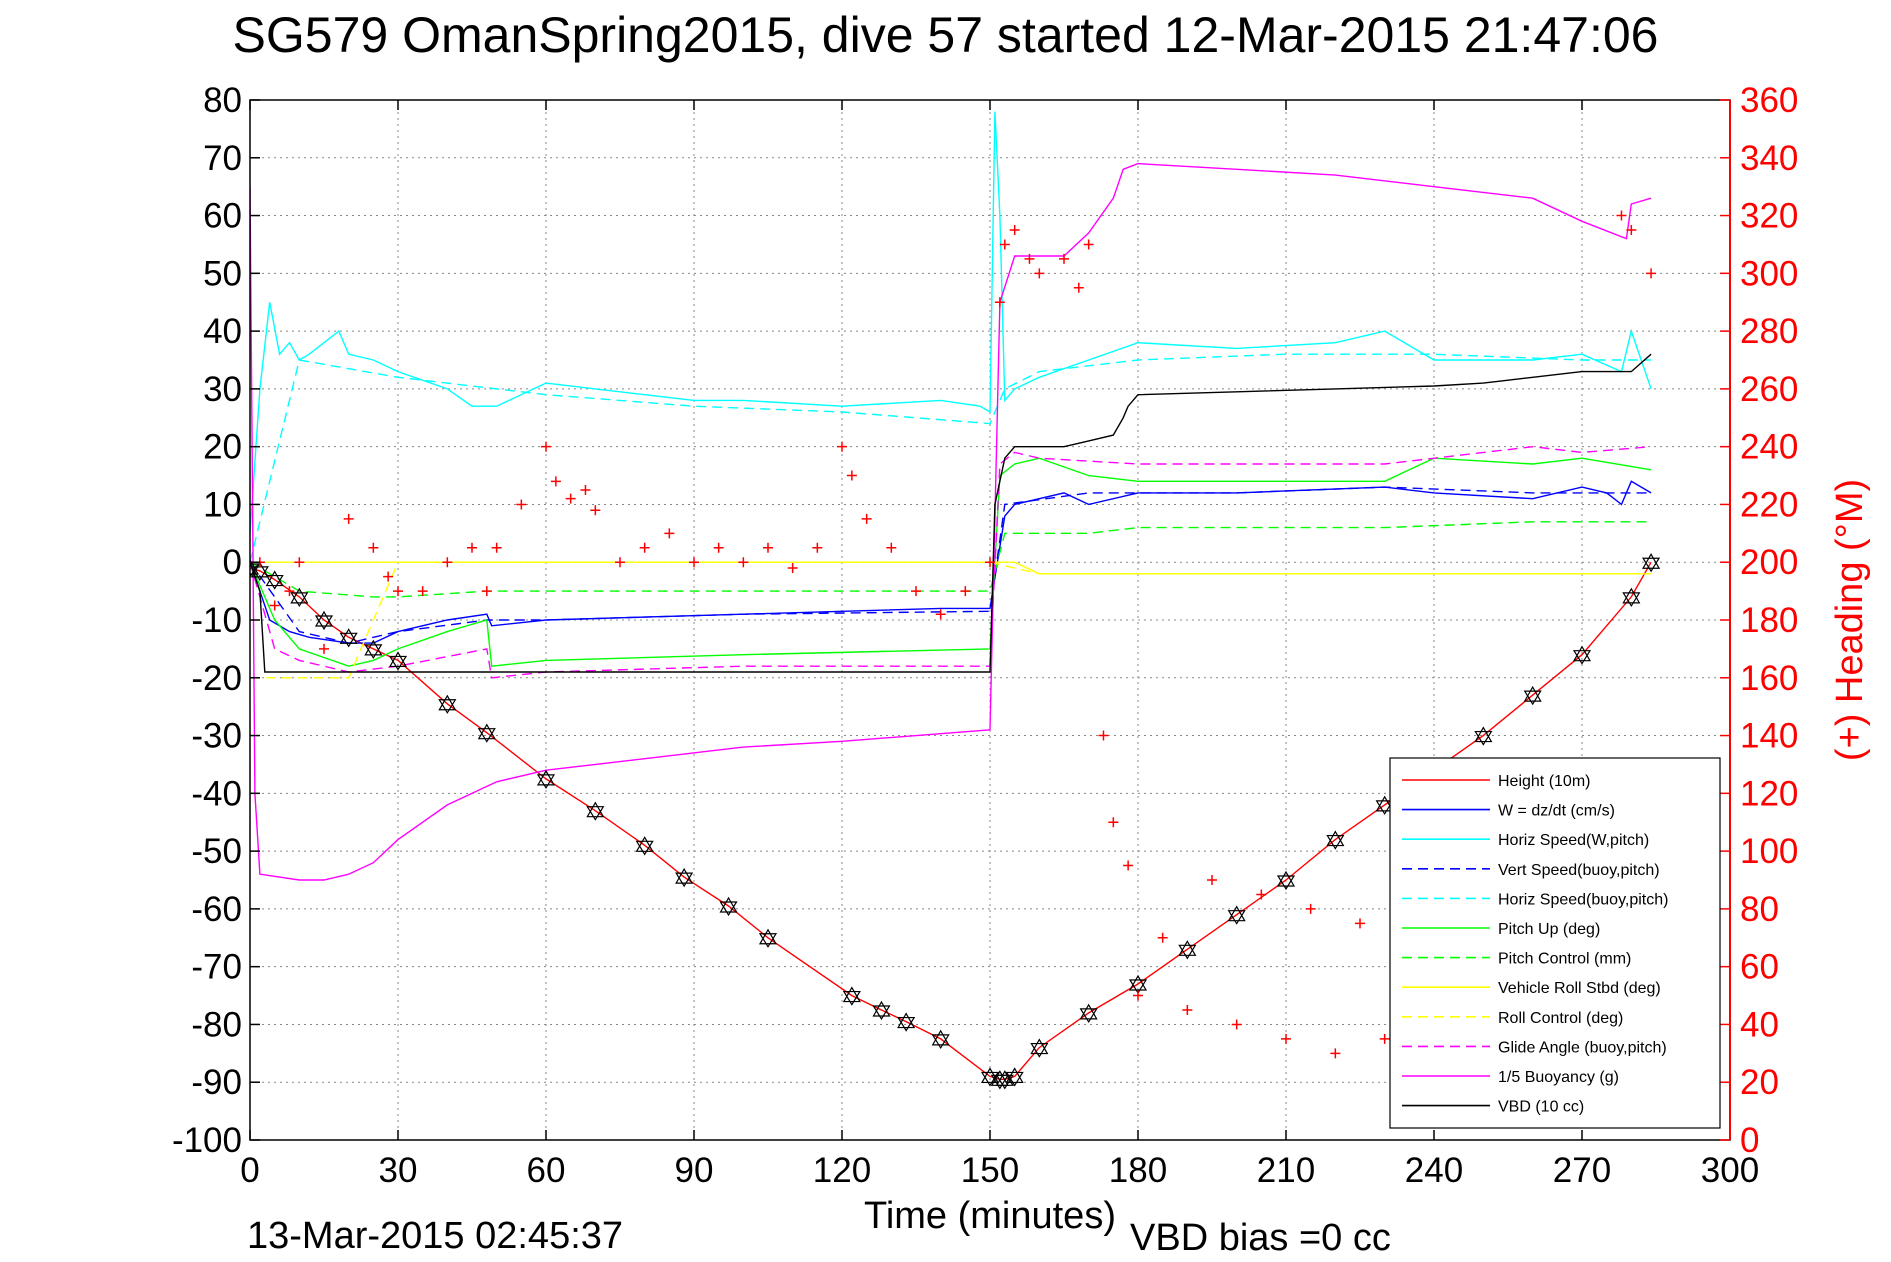 This screenshot has width=1891, height=1262. I want to click on series-glide_angle, so click(951, 562).